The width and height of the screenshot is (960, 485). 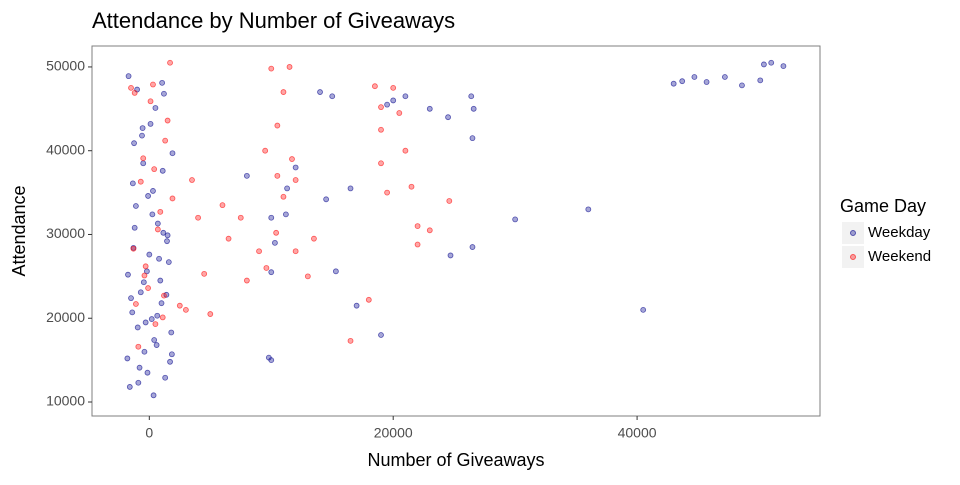 I want to click on chart-title: Attendance by Number of Giveaways, so click(x=273, y=20).